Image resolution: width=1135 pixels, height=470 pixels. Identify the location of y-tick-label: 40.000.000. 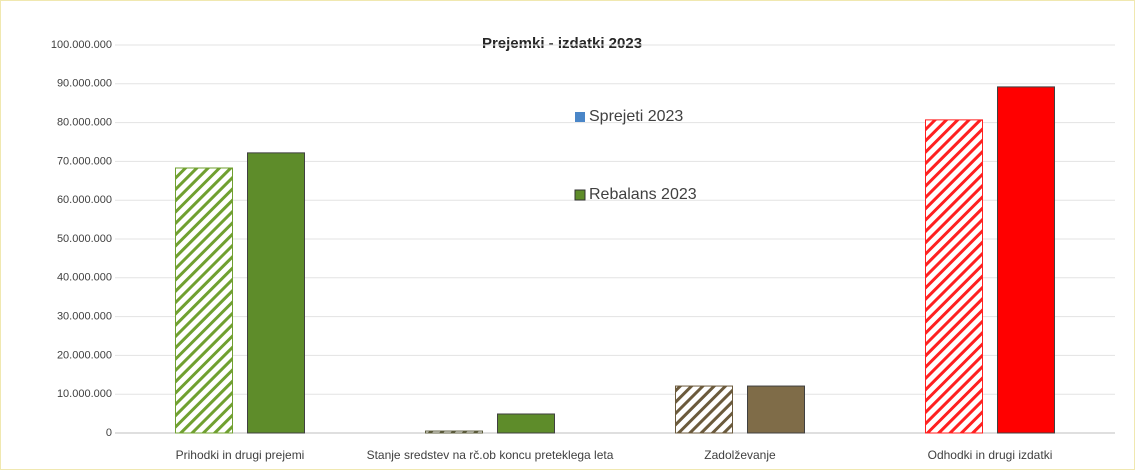
(84, 278).